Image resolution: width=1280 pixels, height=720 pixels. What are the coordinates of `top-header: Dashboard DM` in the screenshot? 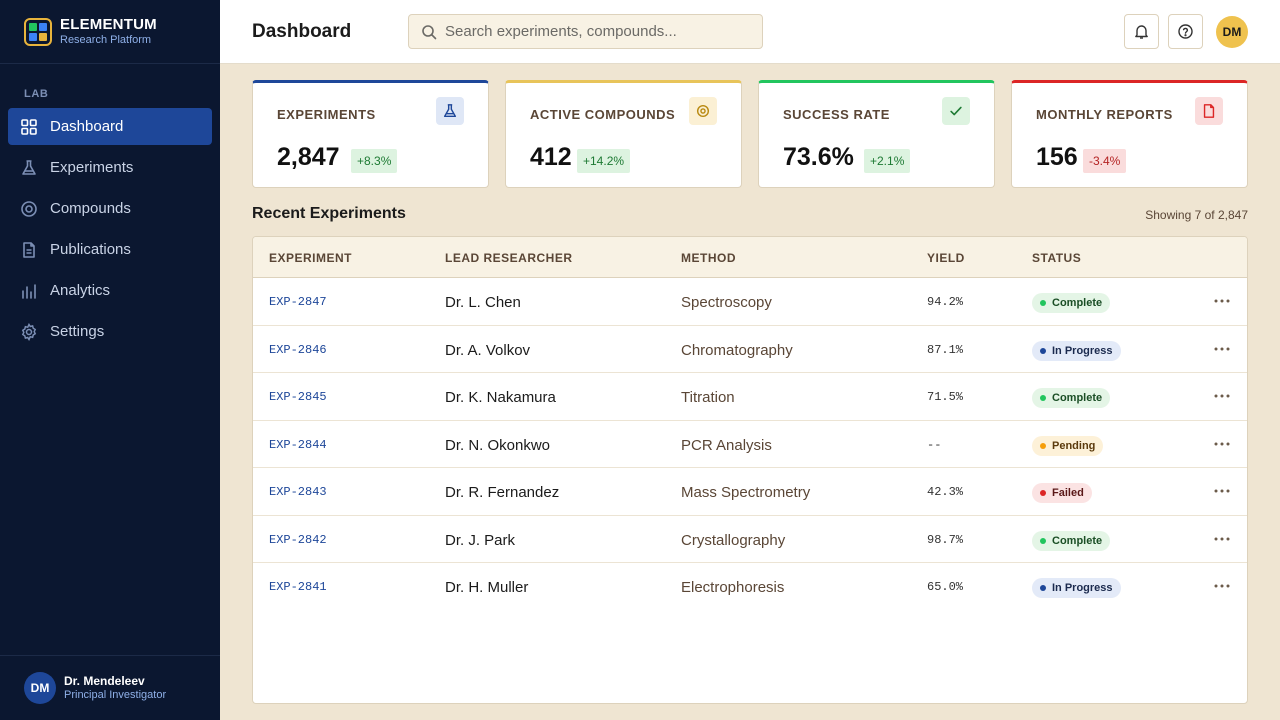 It's located at (750, 32).